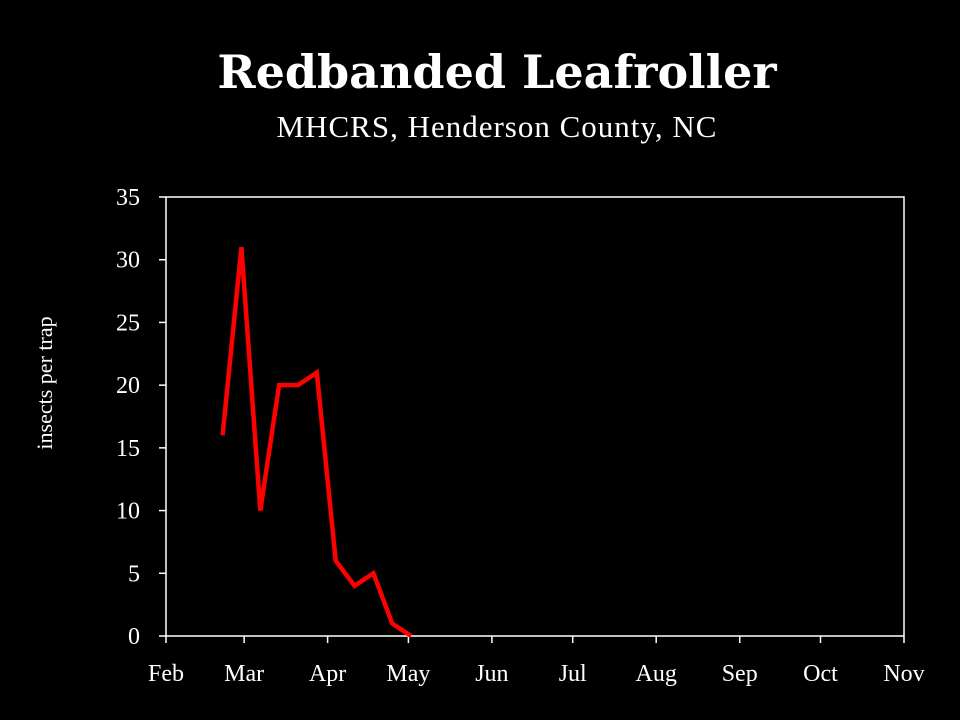 The height and width of the screenshot is (720, 960). I want to click on y-tick-label: 25, so click(128, 323).